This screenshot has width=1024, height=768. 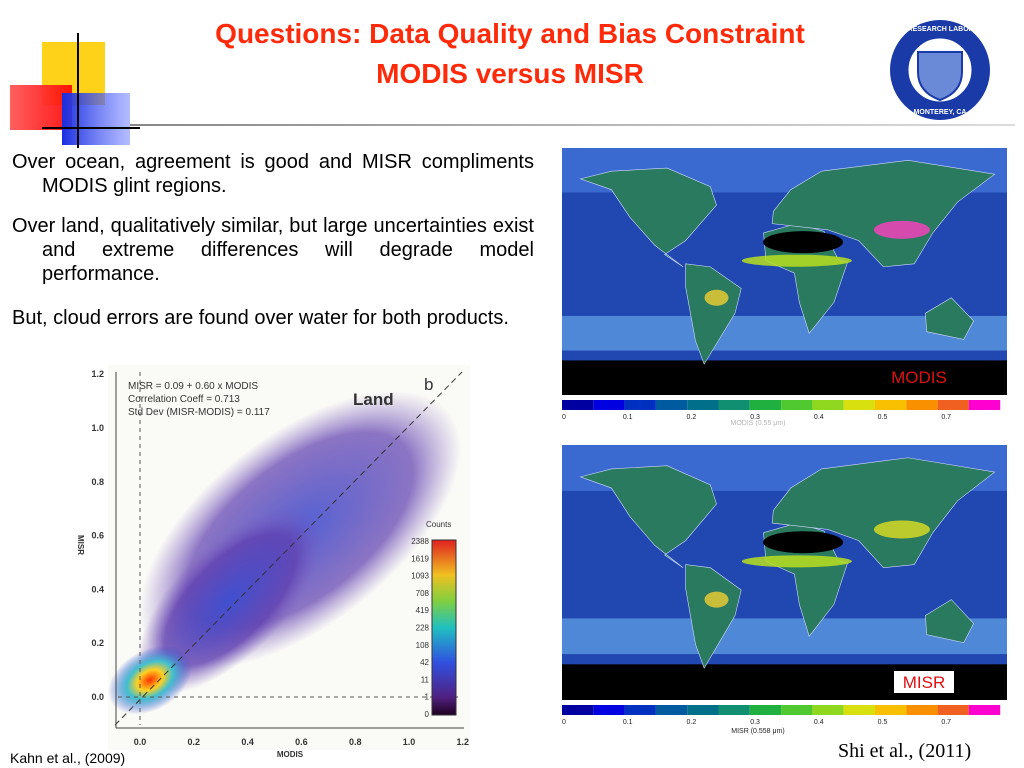 What do you see at coordinates (80, 545) in the screenshot?
I see `y-axis-label: MISR` at bounding box center [80, 545].